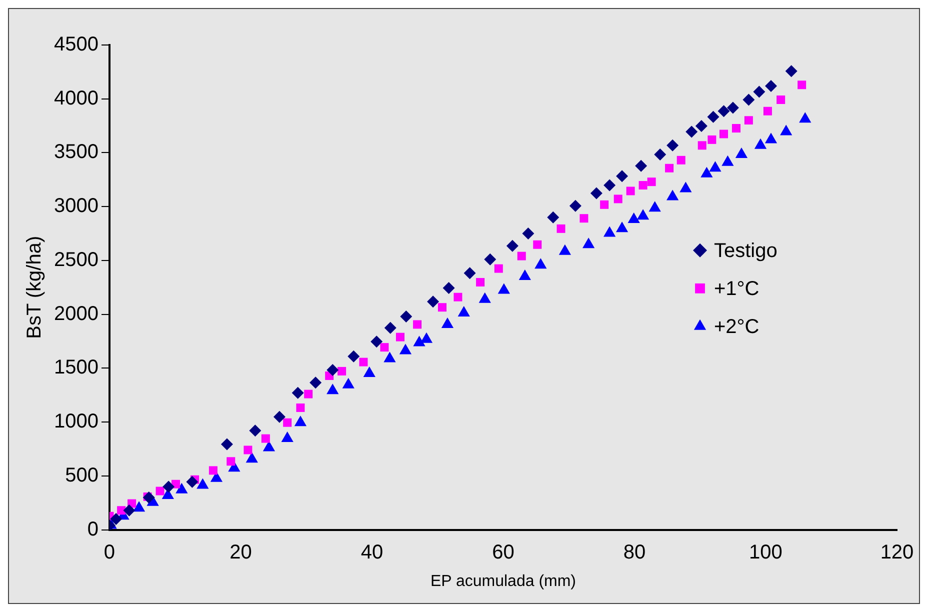 The height and width of the screenshot is (612, 928). I want to click on y-tick-label: 2000, so click(76, 313).